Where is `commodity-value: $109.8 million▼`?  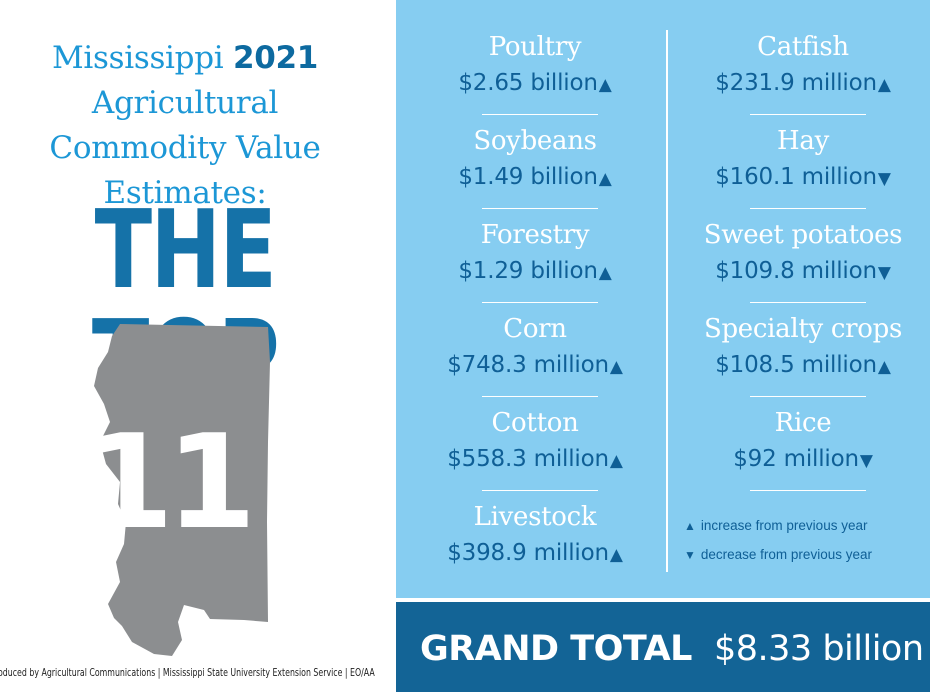
commodity-value: $109.8 million▼ is located at coordinates (799, 272).